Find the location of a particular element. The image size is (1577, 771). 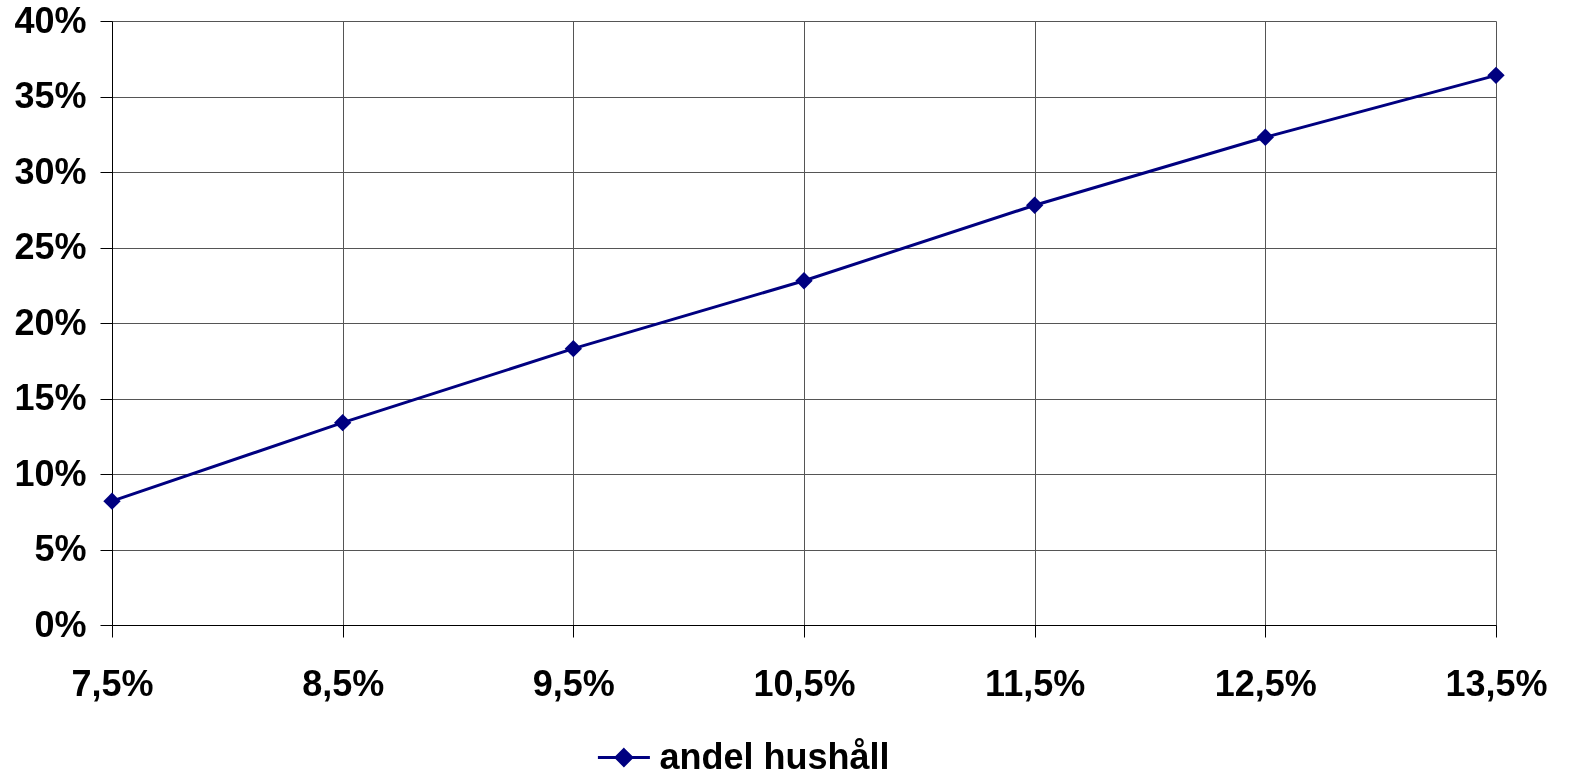

y-tick-label: 10% is located at coordinates (50, 473).